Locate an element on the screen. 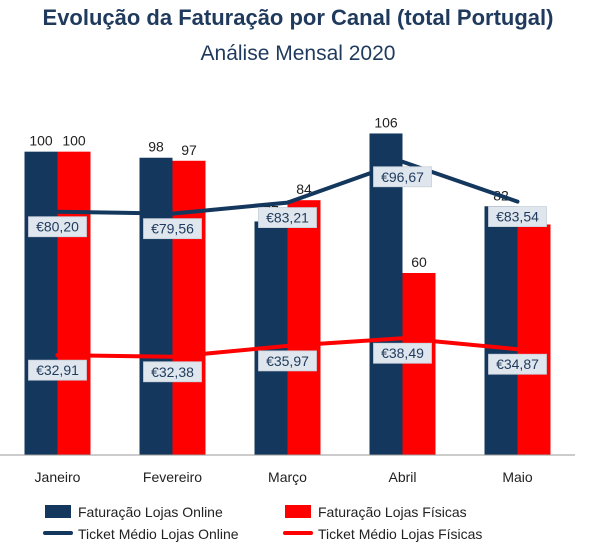 This screenshot has width=597, height=553. ticket-value-label: €96,67 is located at coordinates (402, 177).